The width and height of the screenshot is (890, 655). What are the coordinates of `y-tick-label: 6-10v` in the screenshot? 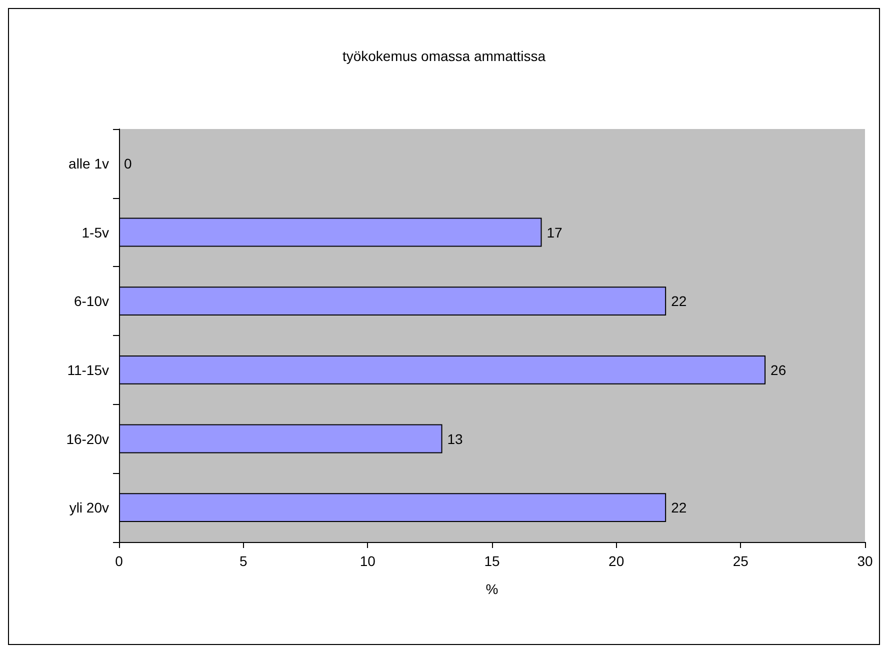 It's located at (91, 301).